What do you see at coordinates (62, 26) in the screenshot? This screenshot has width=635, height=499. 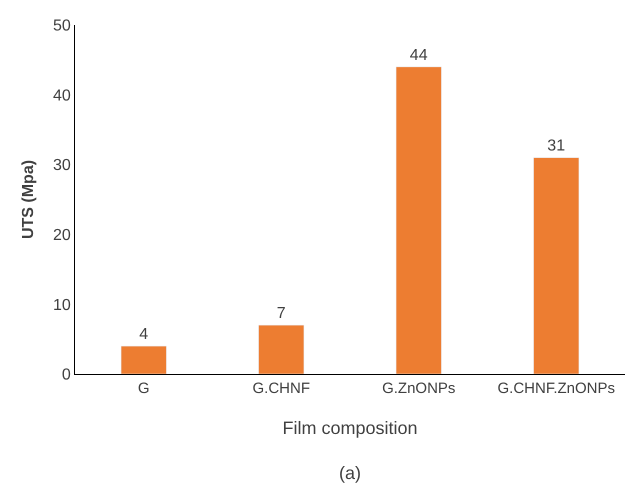 I see `y-tick-label: 50` at bounding box center [62, 26].